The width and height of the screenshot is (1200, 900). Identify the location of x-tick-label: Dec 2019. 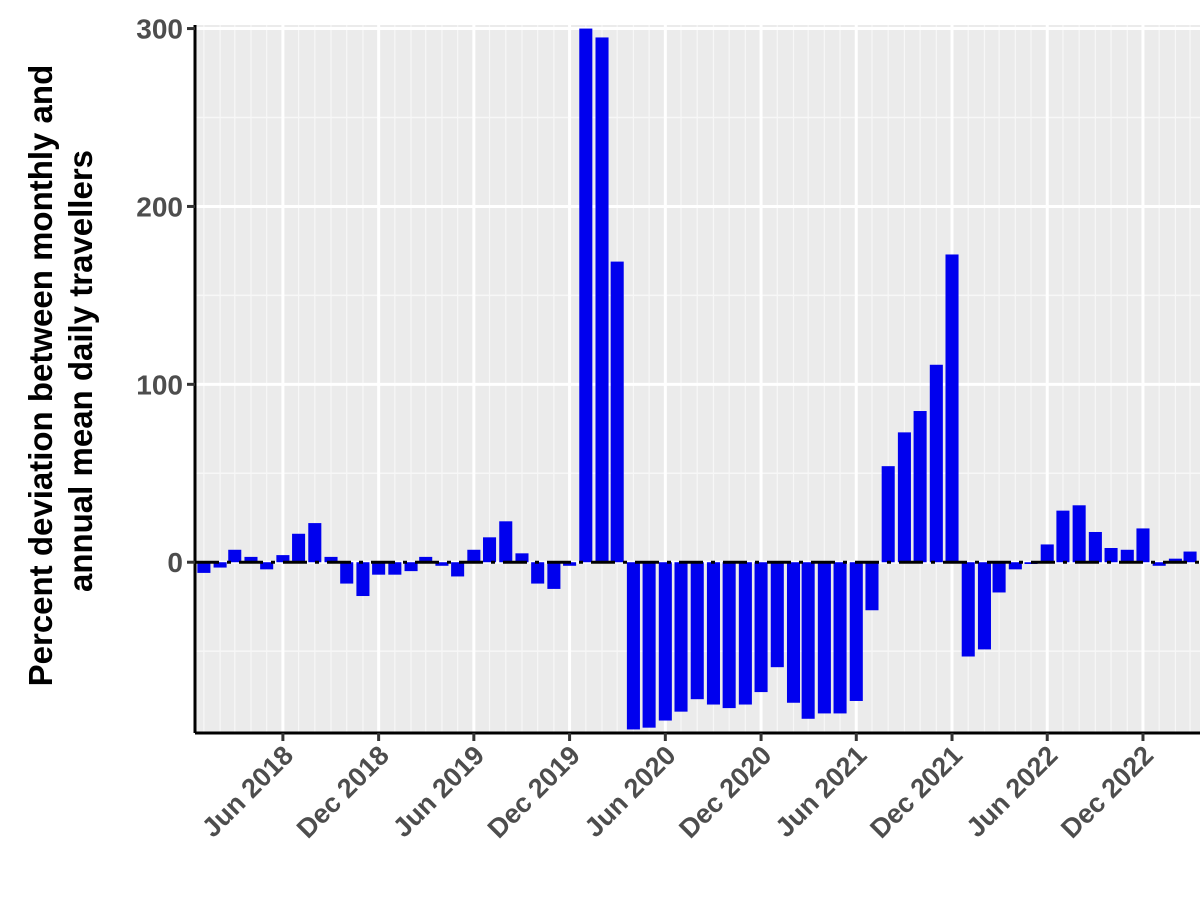
(534, 792).